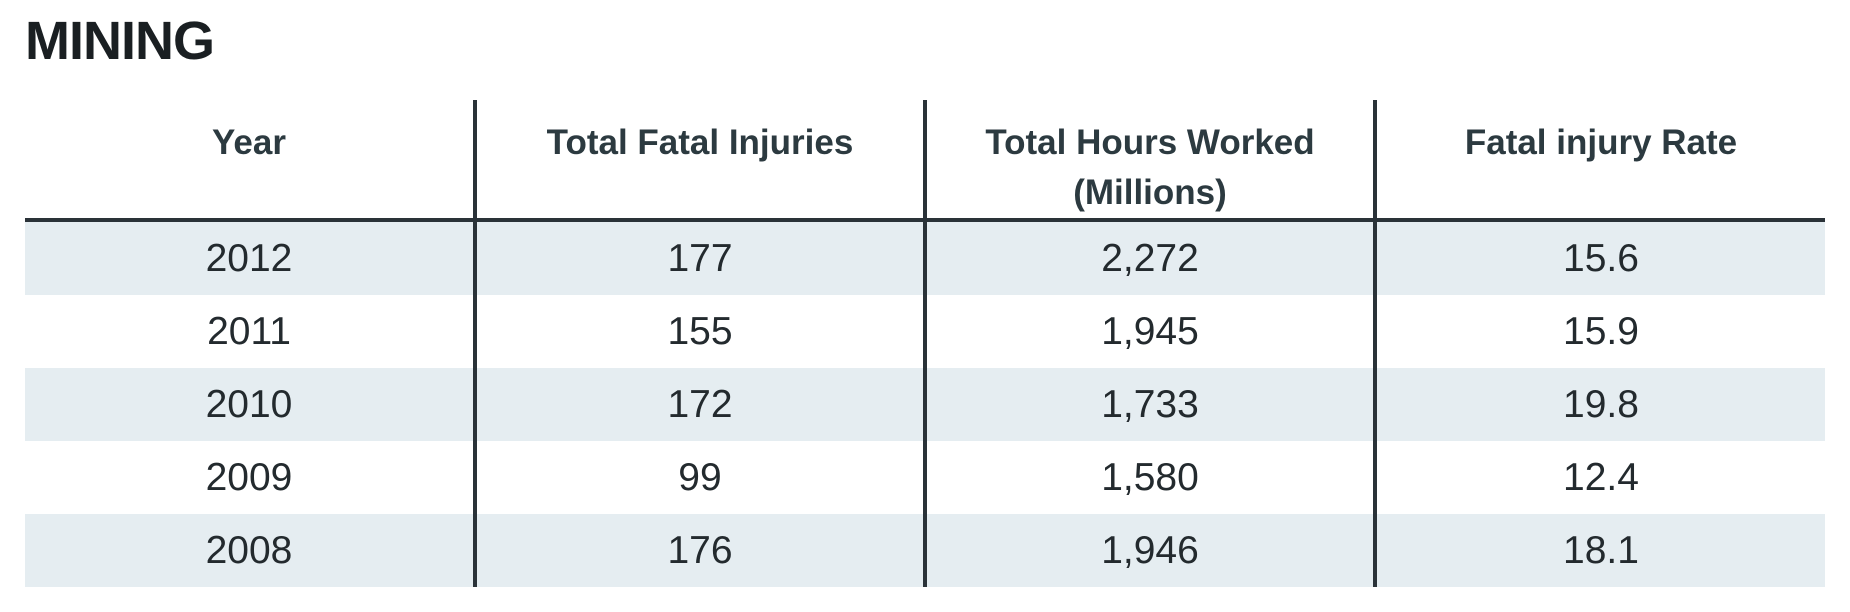 The width and height of the screenshot is (1850, 612). Describe the element at coordinates (250, 257) in the screenshot. I see `cell-year: 2012` at that location.